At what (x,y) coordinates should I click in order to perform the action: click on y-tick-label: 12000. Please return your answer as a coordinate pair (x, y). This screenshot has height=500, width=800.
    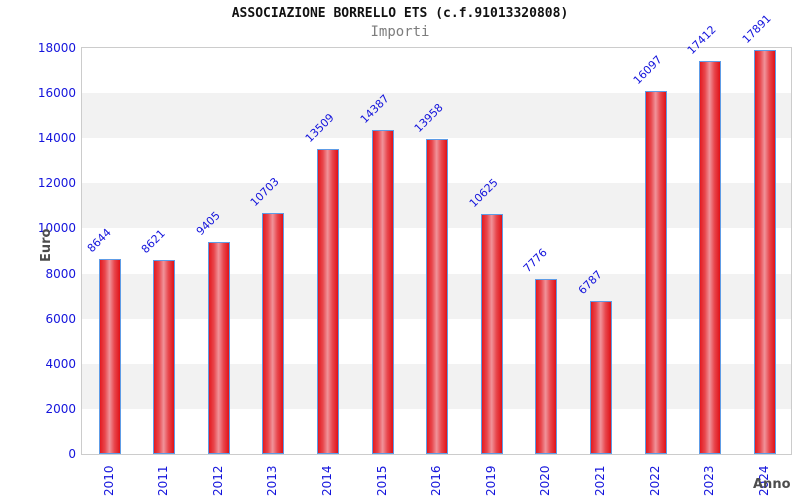
    Looking at the image, I should click on (56, 183).